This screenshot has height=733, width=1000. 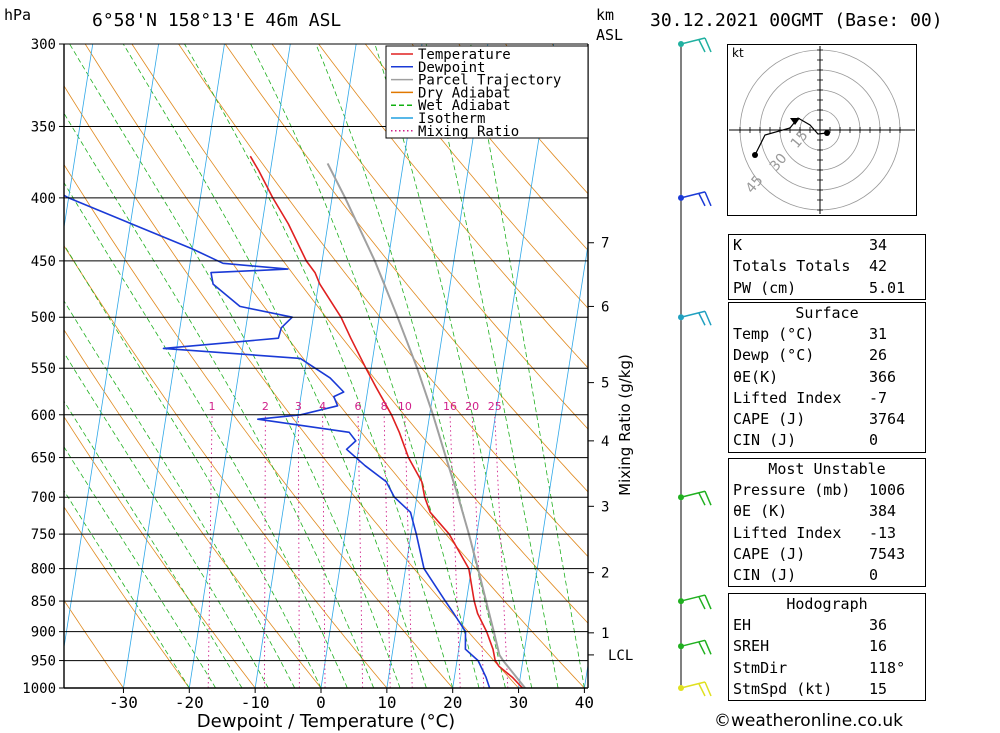 What do you see at coordinates (883, 376) in the screenshot?
I see `surface-value: 366` at bounding box center [883, 376].